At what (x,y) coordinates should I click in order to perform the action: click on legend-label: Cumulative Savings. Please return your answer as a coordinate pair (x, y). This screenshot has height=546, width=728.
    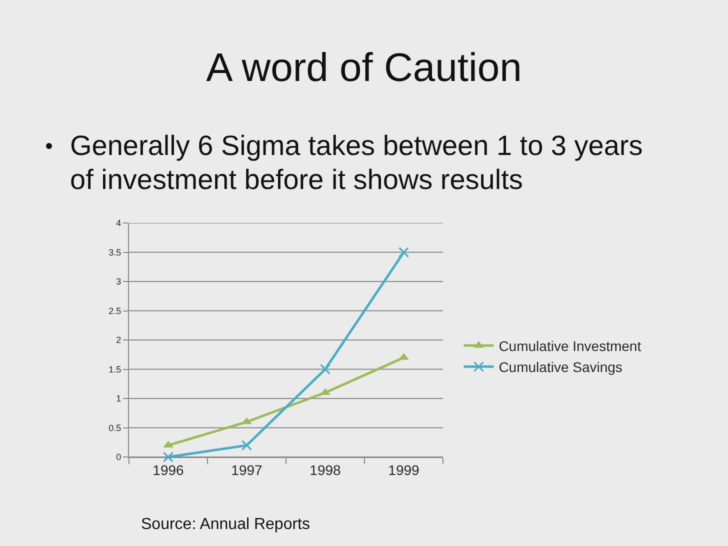
    Looking at the image, I should click on (560, 367).